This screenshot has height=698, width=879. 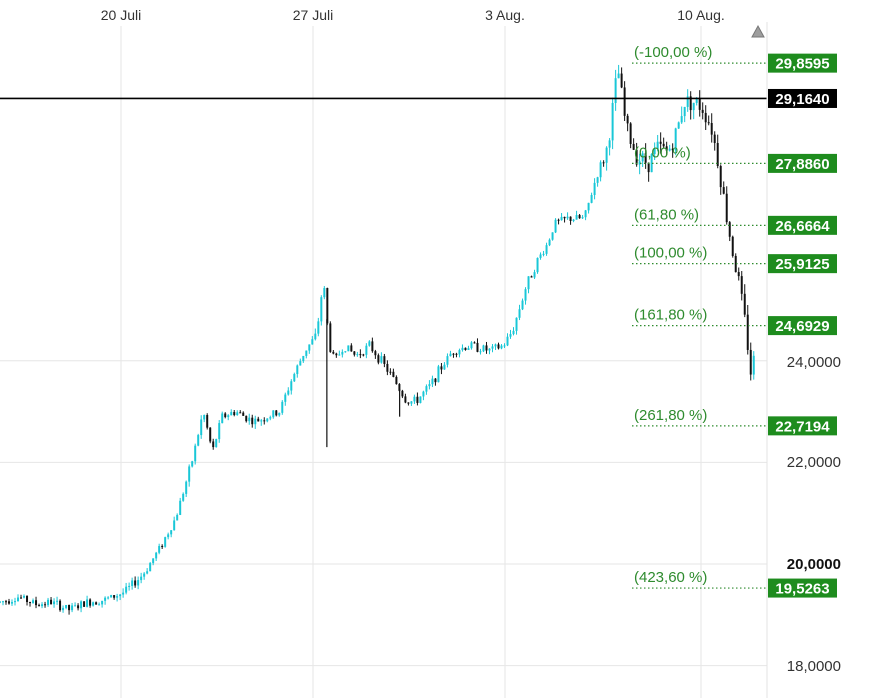 I want to click on home-icon, so click(x=758, y=31).